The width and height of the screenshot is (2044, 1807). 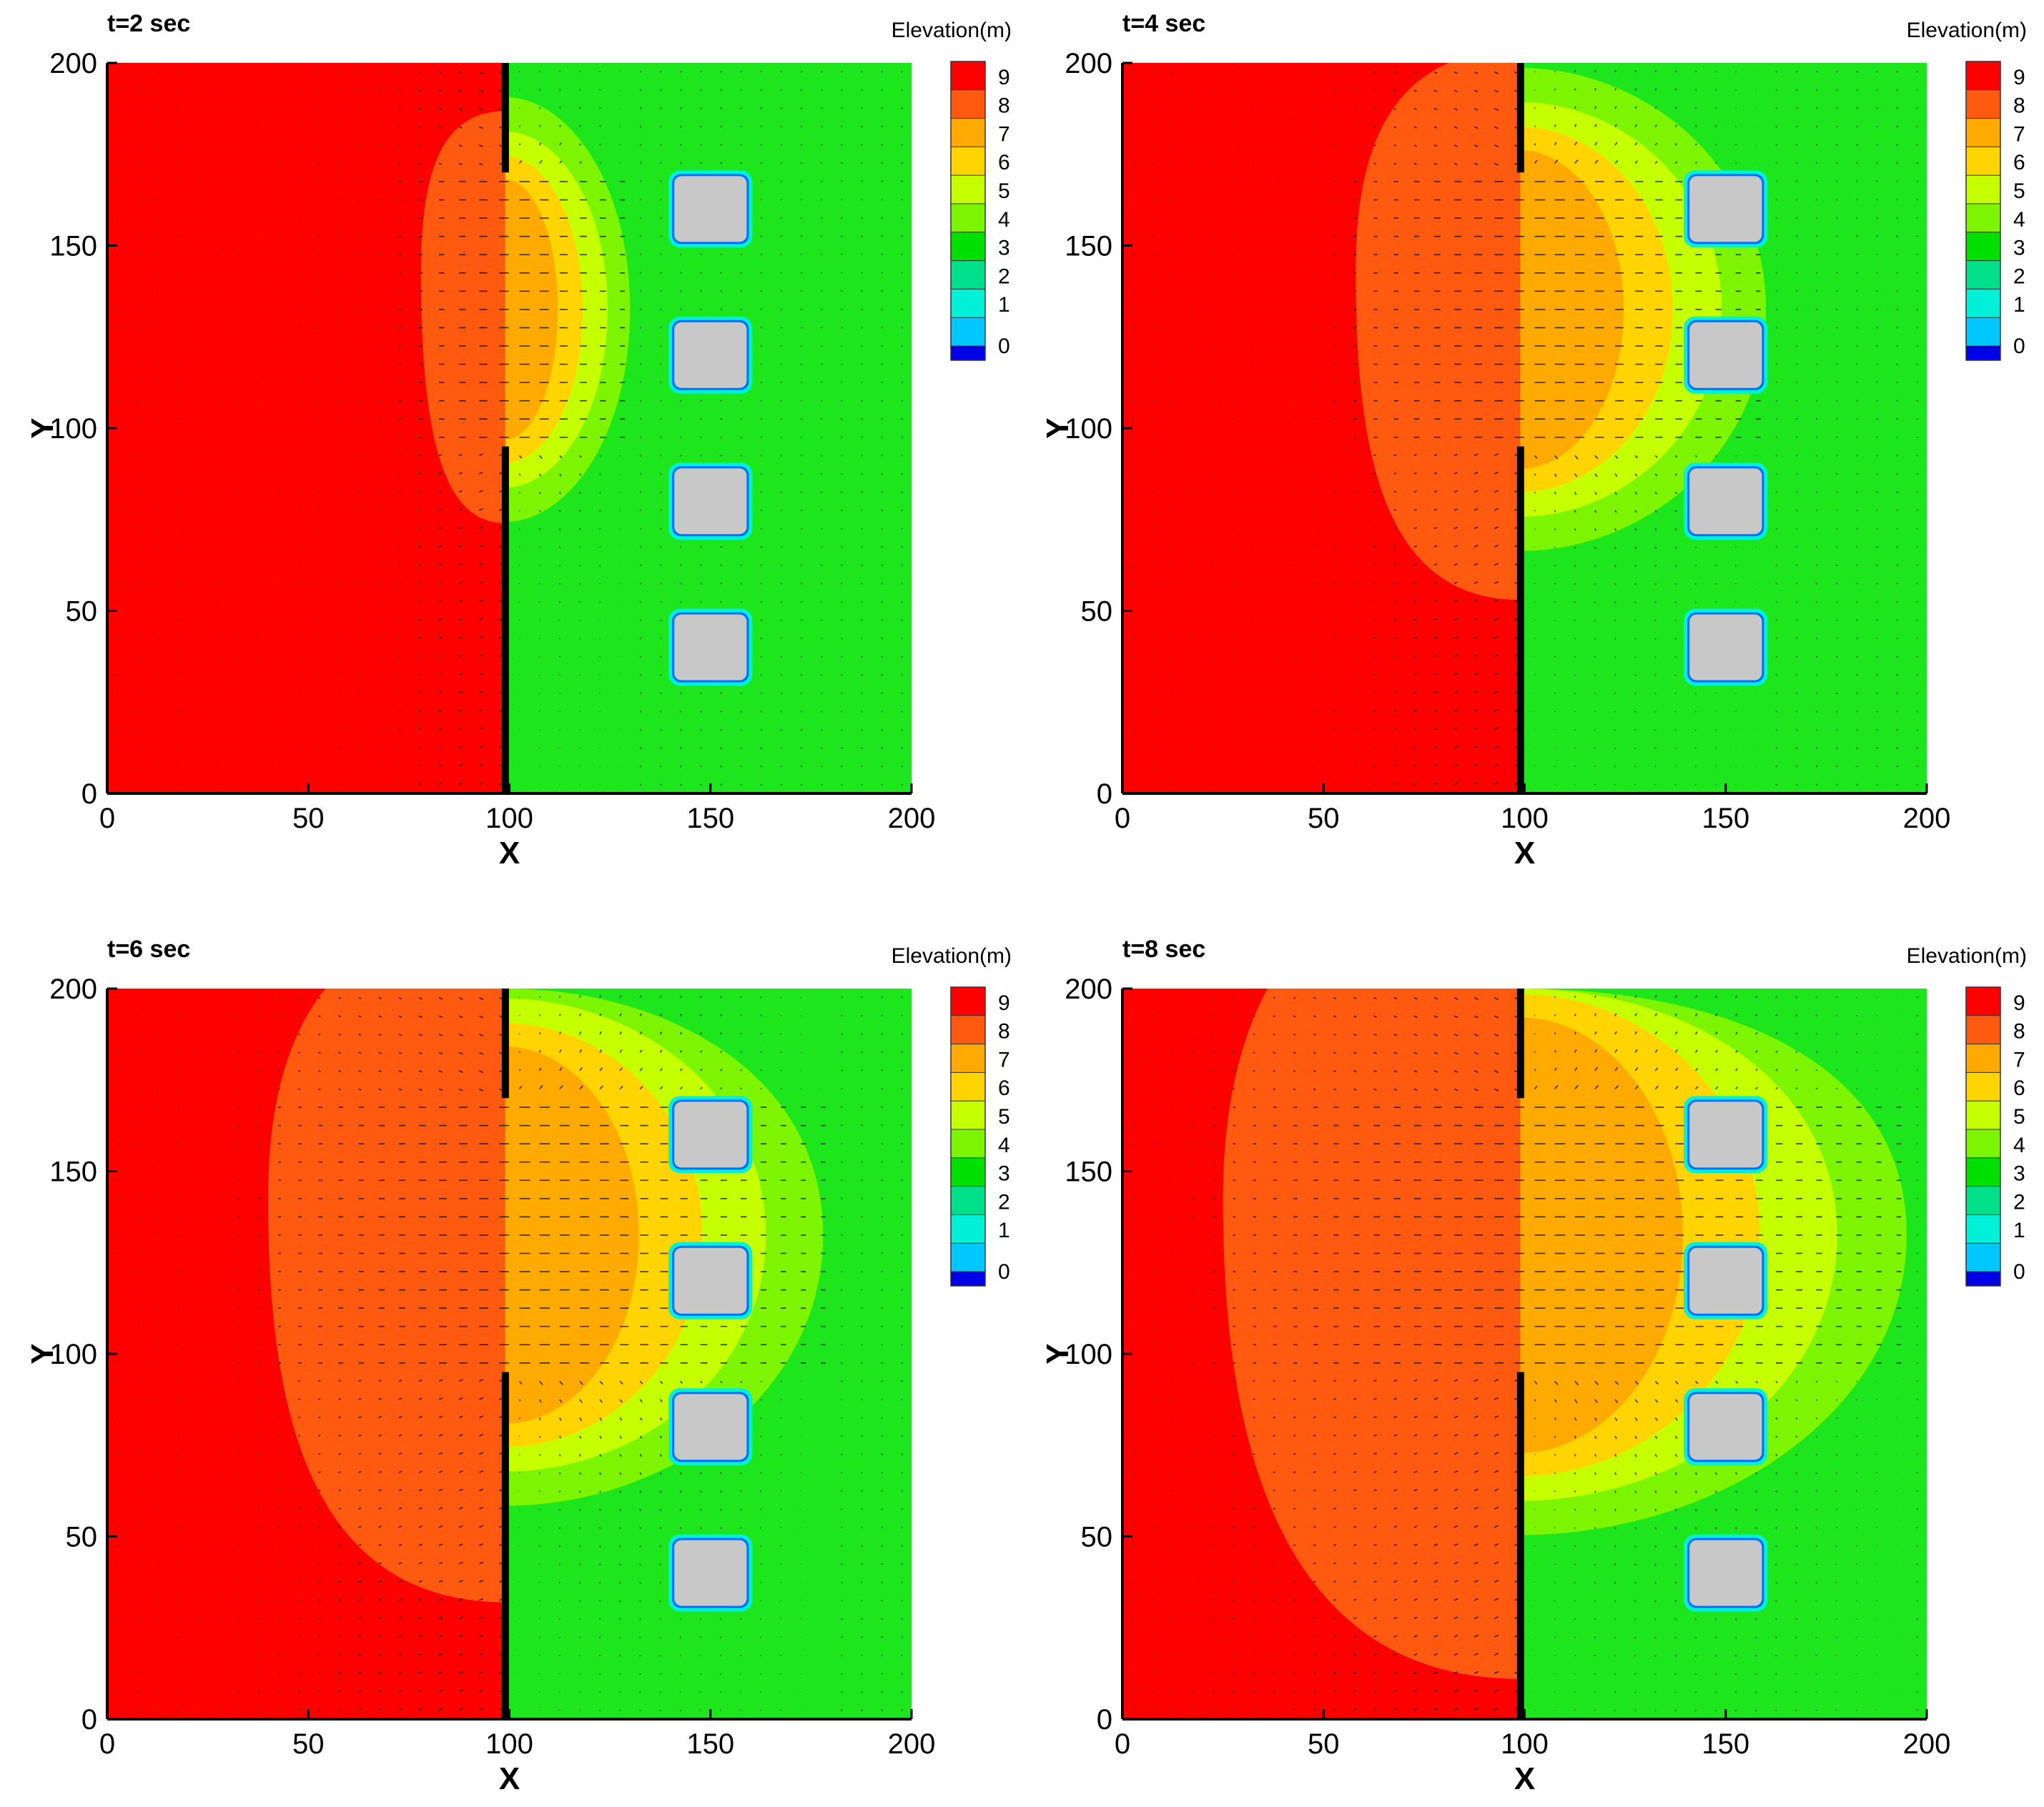 I want to click on upstream-depression, so click(x=1438, y=331).